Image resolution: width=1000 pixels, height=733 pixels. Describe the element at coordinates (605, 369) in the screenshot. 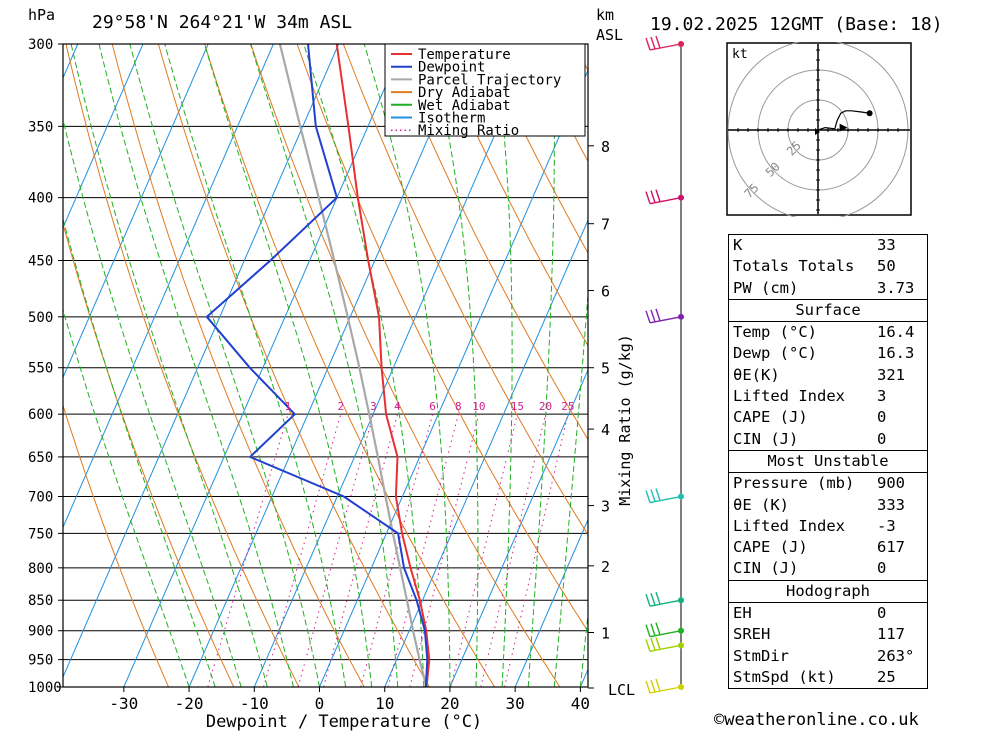

I see `height-tick-label: 5` at that location.